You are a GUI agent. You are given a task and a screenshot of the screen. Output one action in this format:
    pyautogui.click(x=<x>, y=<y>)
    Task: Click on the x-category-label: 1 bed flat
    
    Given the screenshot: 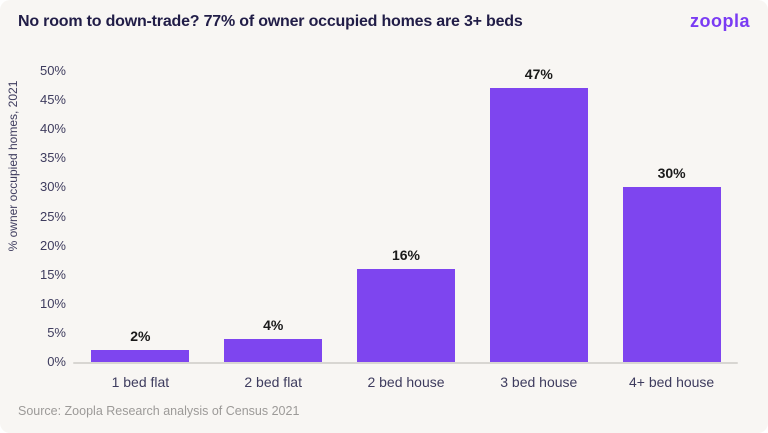 What is the action you would take?
    pyautogui.click(x=140, y=382)
    